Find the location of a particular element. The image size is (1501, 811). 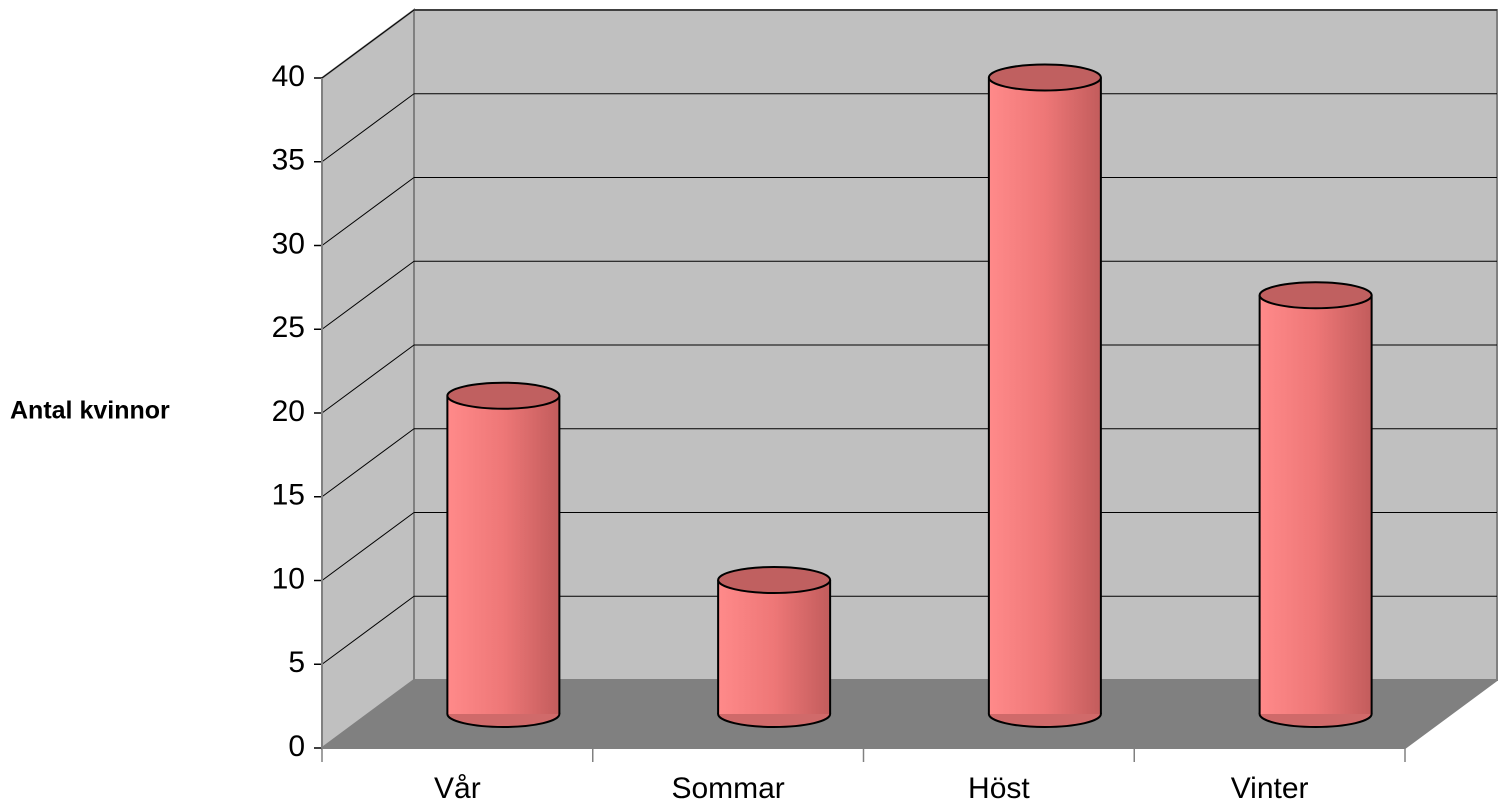

y-tick-label: 30 is located at coordinates (288, 243).